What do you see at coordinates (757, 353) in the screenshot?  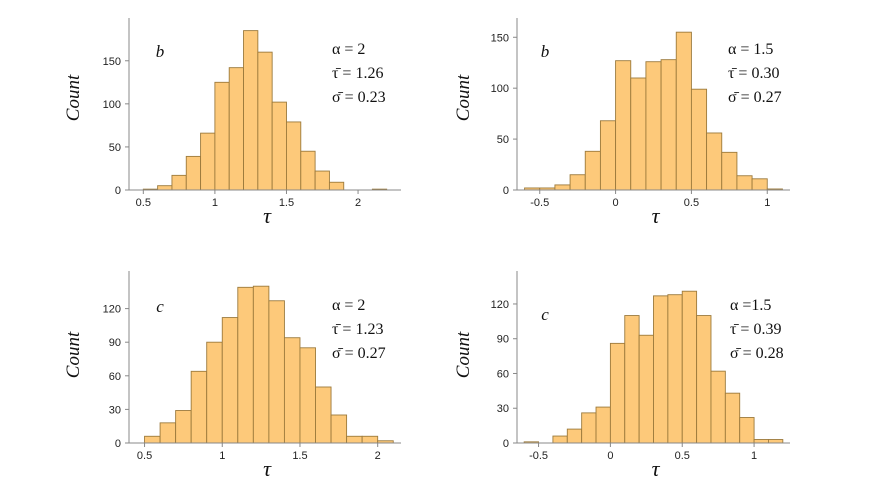 I see `stat-sigma-mean: σ̄ = 0.28` at bounding box center [757, 353].